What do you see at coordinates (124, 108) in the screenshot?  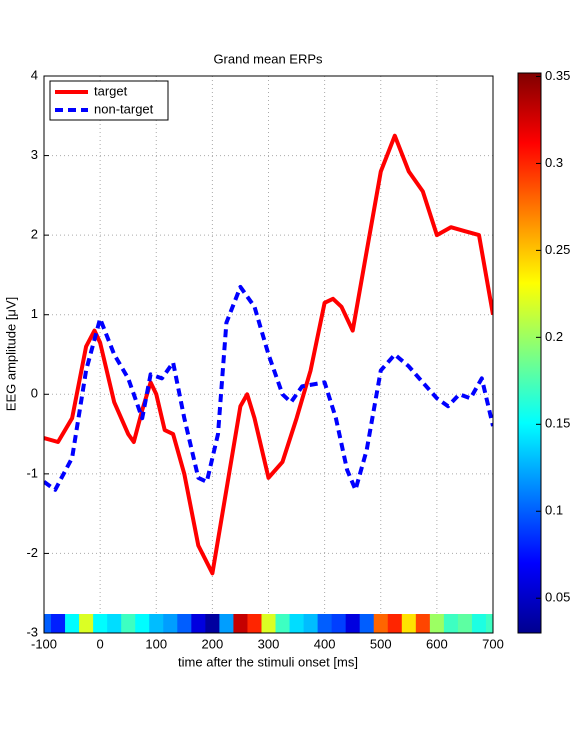 I see `legend-label: non-target` at bounding box center [124, 108].